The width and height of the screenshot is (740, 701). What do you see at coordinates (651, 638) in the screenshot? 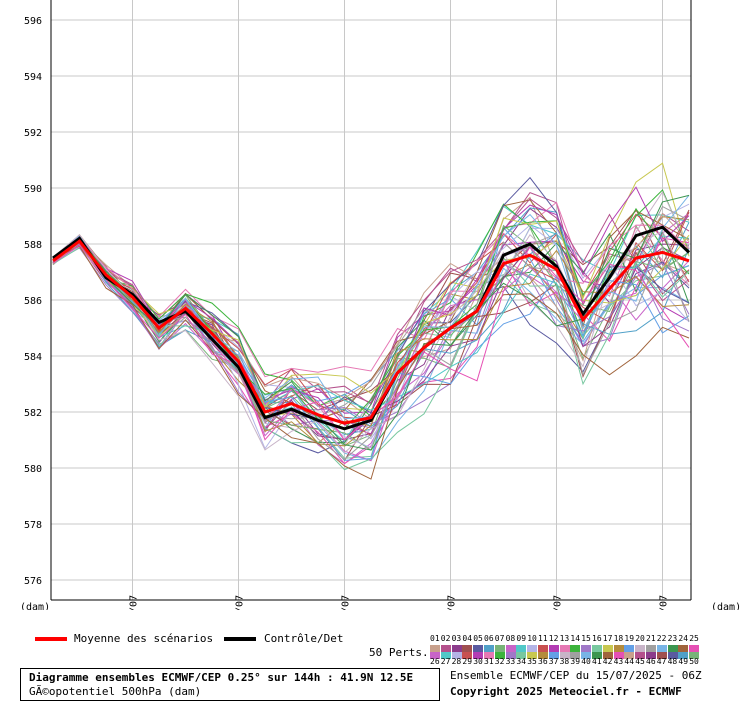
I see `pert-number: 21` at bounding box center [651, 638].